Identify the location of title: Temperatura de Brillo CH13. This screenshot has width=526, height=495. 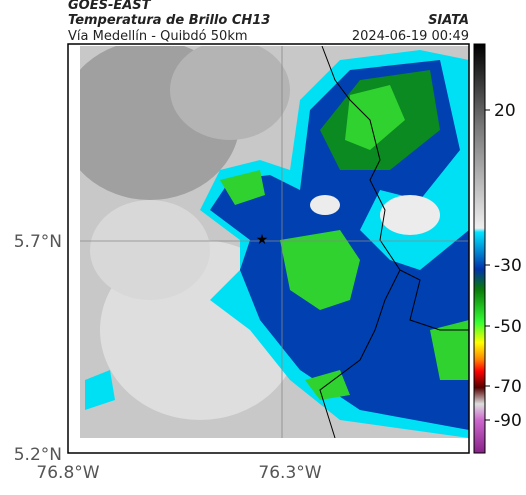
(169, 20).